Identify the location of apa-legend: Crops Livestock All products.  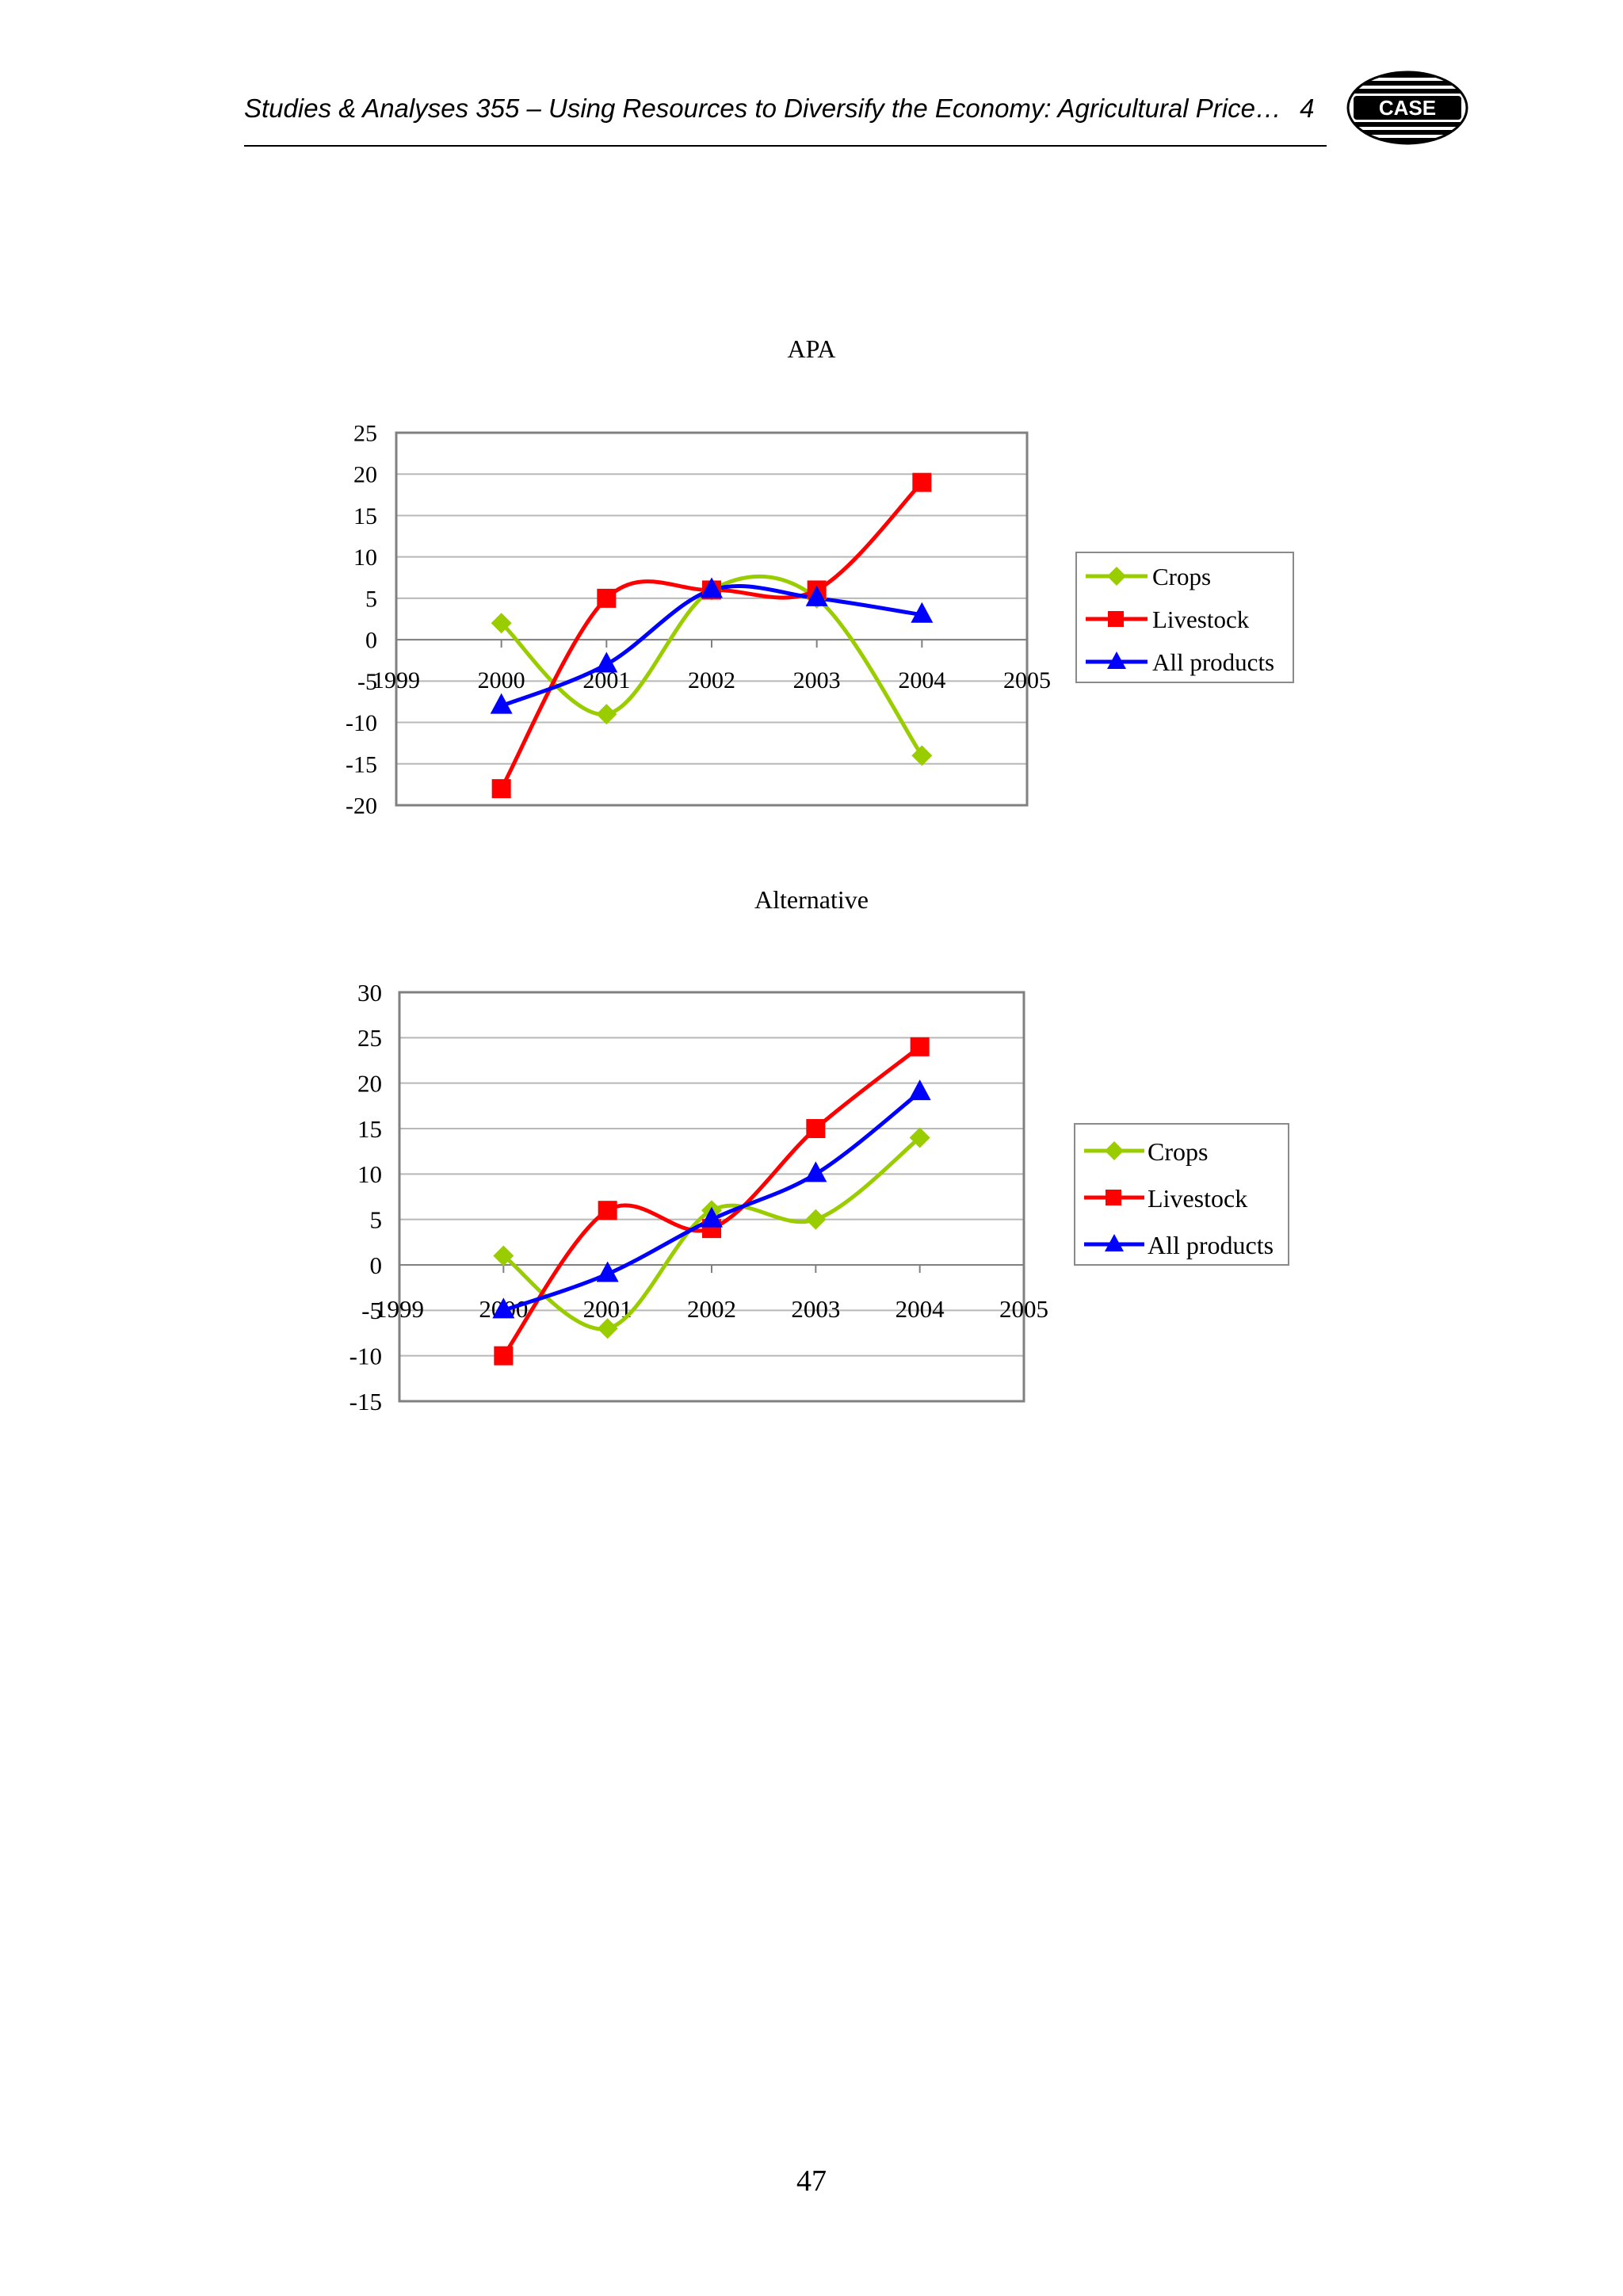
(1184, 617).